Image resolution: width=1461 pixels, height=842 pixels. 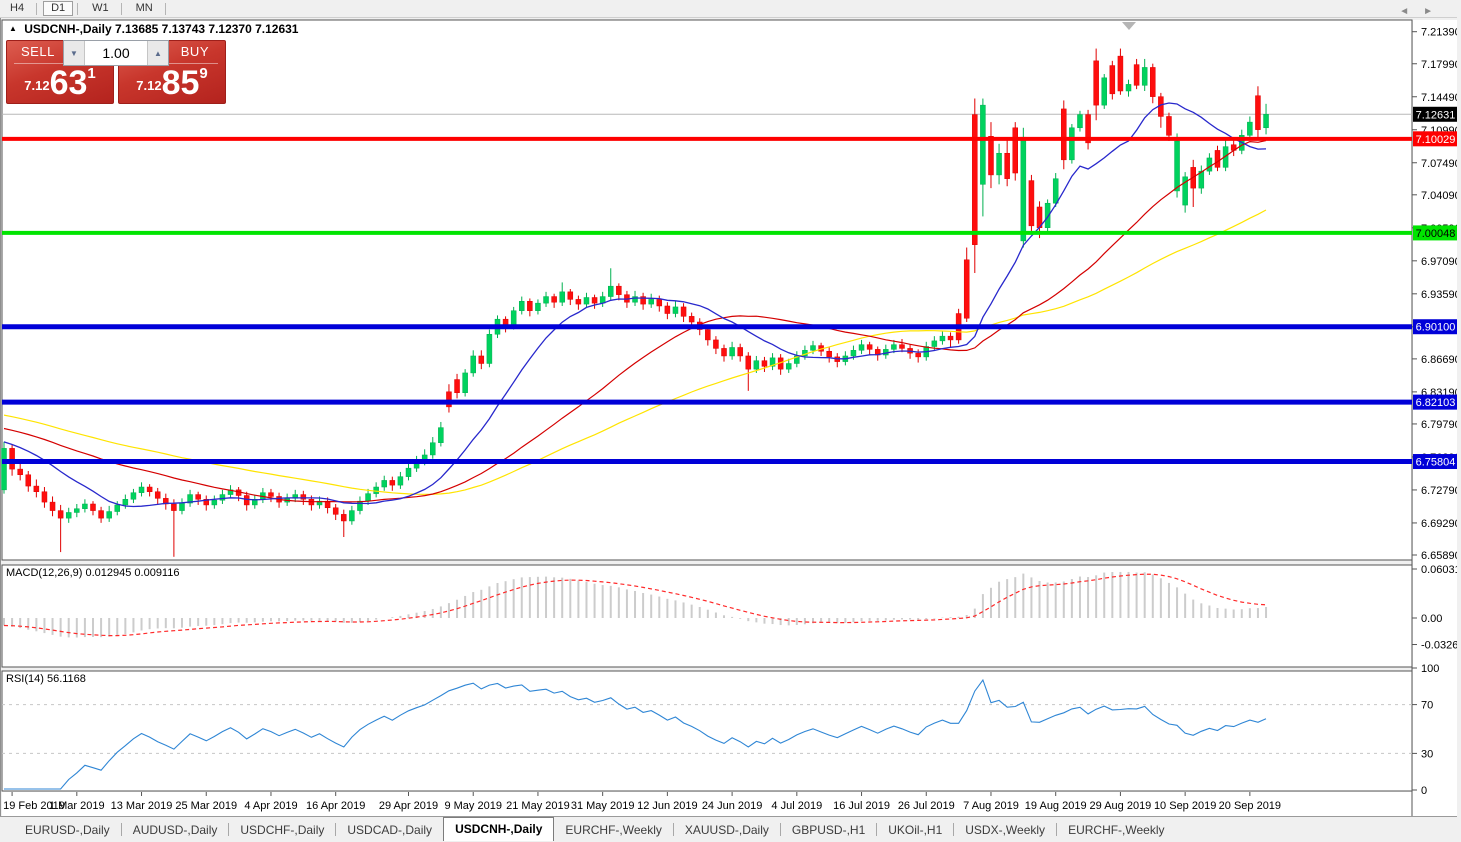 I want to click on date-tick-label: 12 Jun 2019, so click(x=667, y=806).